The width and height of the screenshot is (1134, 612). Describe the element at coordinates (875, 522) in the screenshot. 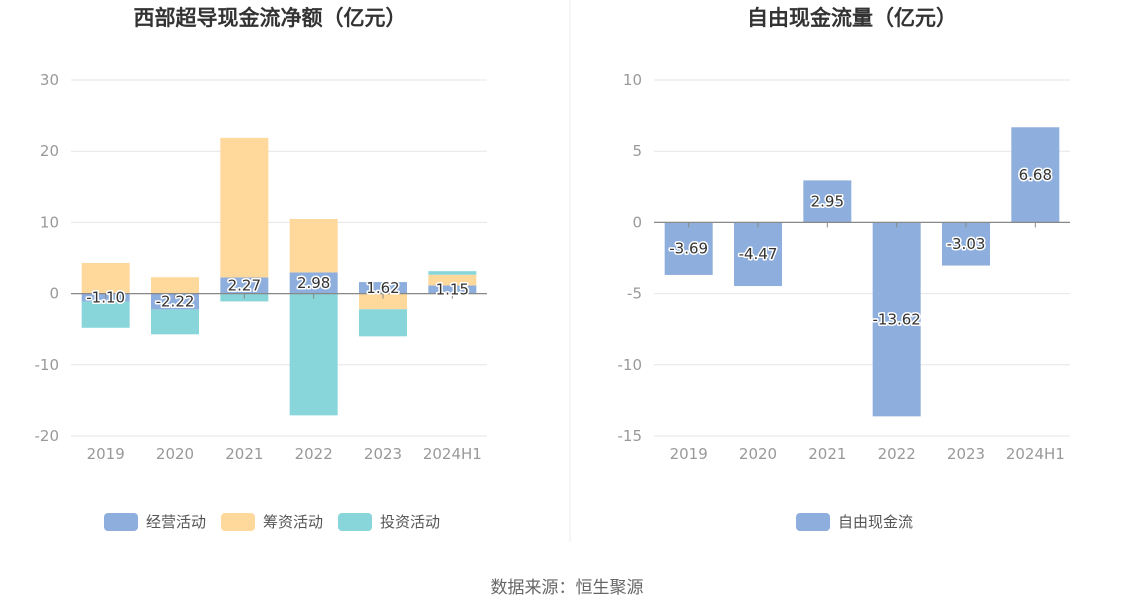

I see `legend-label: 自由现金流` at that location.